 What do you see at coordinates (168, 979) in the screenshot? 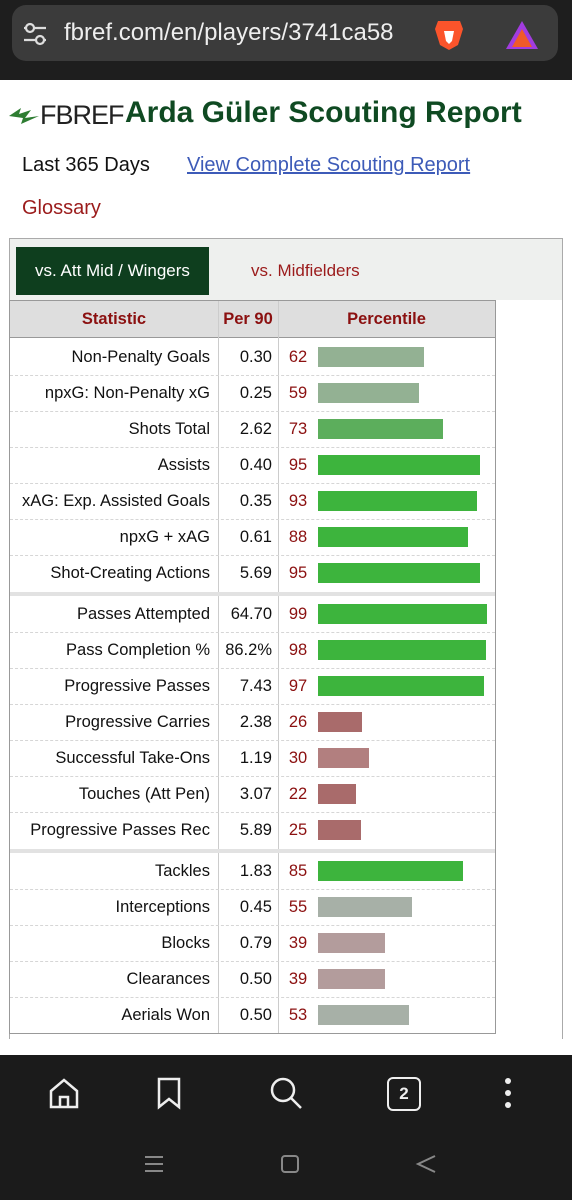
I see `stat-name: Clearances` at bounding box center [168, 979].